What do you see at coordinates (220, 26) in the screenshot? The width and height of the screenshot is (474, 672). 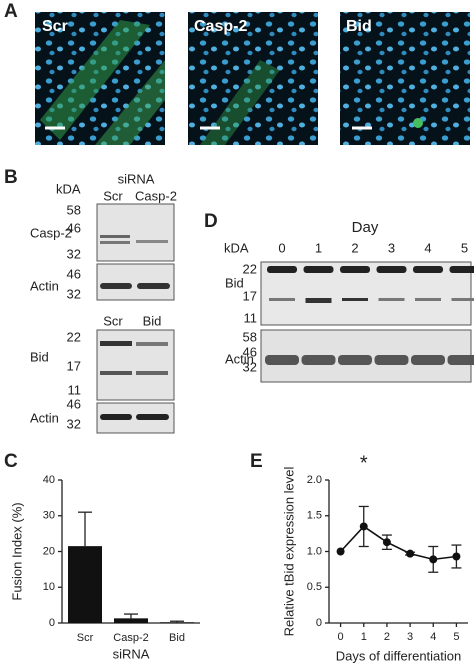 I see `image-label: Casp-2` at bounding box center [220, 26].